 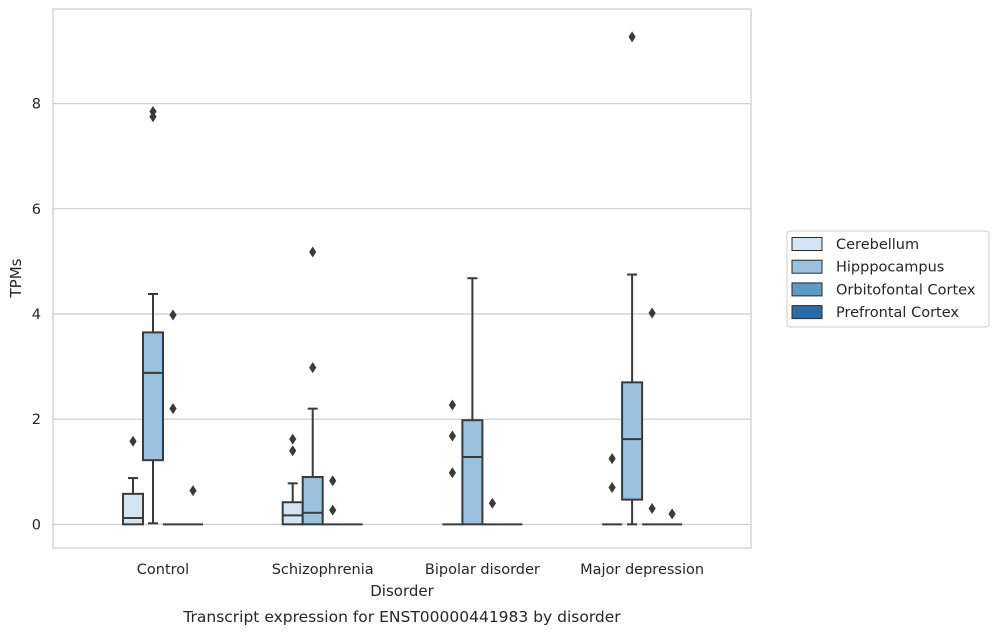 I want to click on x-tick-label: Control, so click(x=163, y=570).